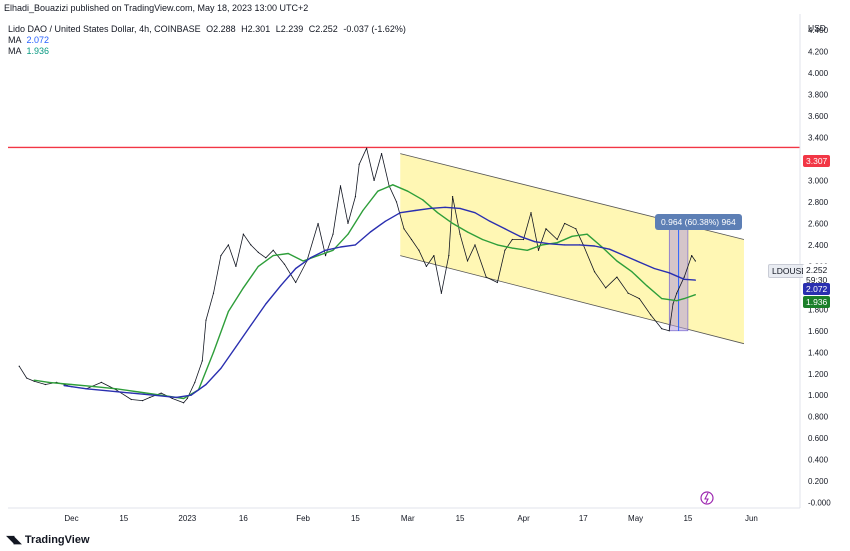 Image resolution: width=850 pixels, height=551 pixels. What do you see at coordinates (818, 460) in the screenshot?
I see `price-tick-label: 0.400` at bounding box center [818, 460].